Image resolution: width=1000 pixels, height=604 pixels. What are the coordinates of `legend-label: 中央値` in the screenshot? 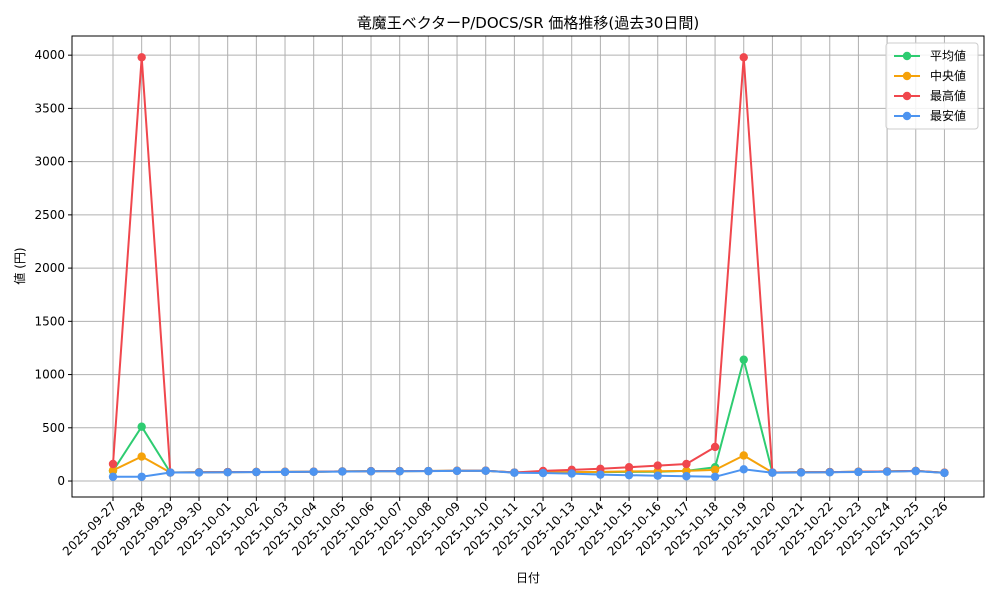 It's located at (948, 75).